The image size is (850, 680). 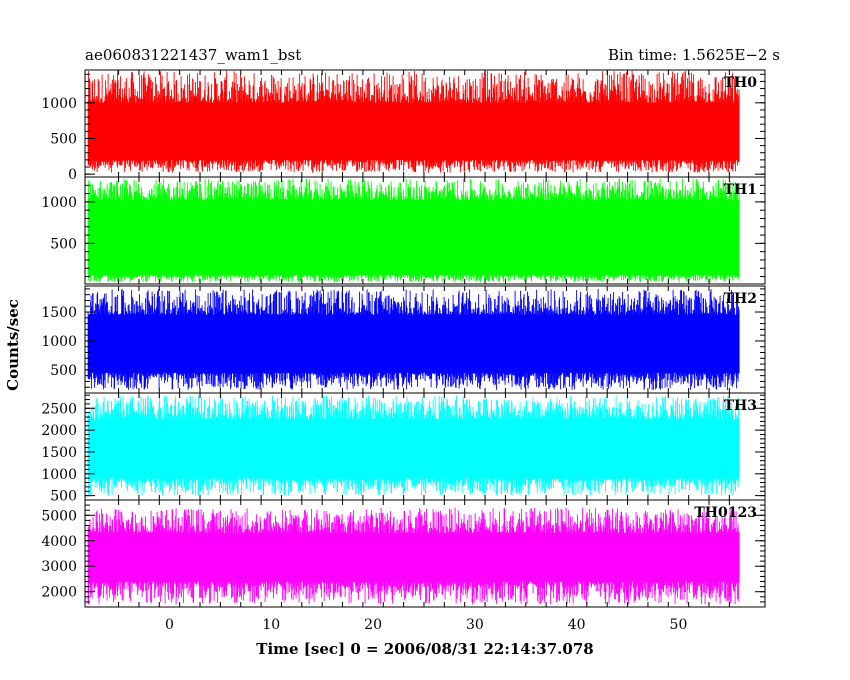 What do you see at coordinates (424, 649) in the screenshot?
I see `x-axis-label: Time [sec] 0 = 2006/08/31 22:14:37.078` at bounding box center [424, 649].